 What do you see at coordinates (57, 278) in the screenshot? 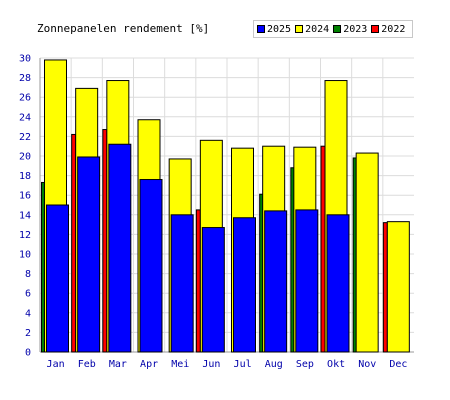
I see `bar-2025-jan` at bounding box center [57, 278].